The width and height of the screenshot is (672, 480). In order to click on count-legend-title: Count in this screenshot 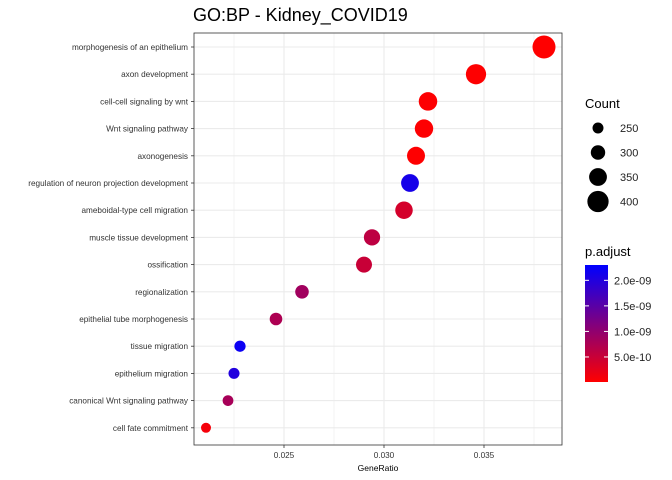, I will do `click(602, 103)`.